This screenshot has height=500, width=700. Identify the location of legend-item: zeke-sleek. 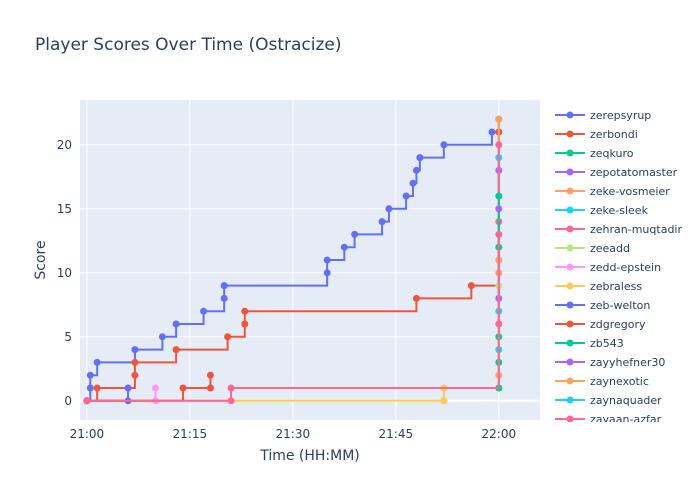
(602, 210).